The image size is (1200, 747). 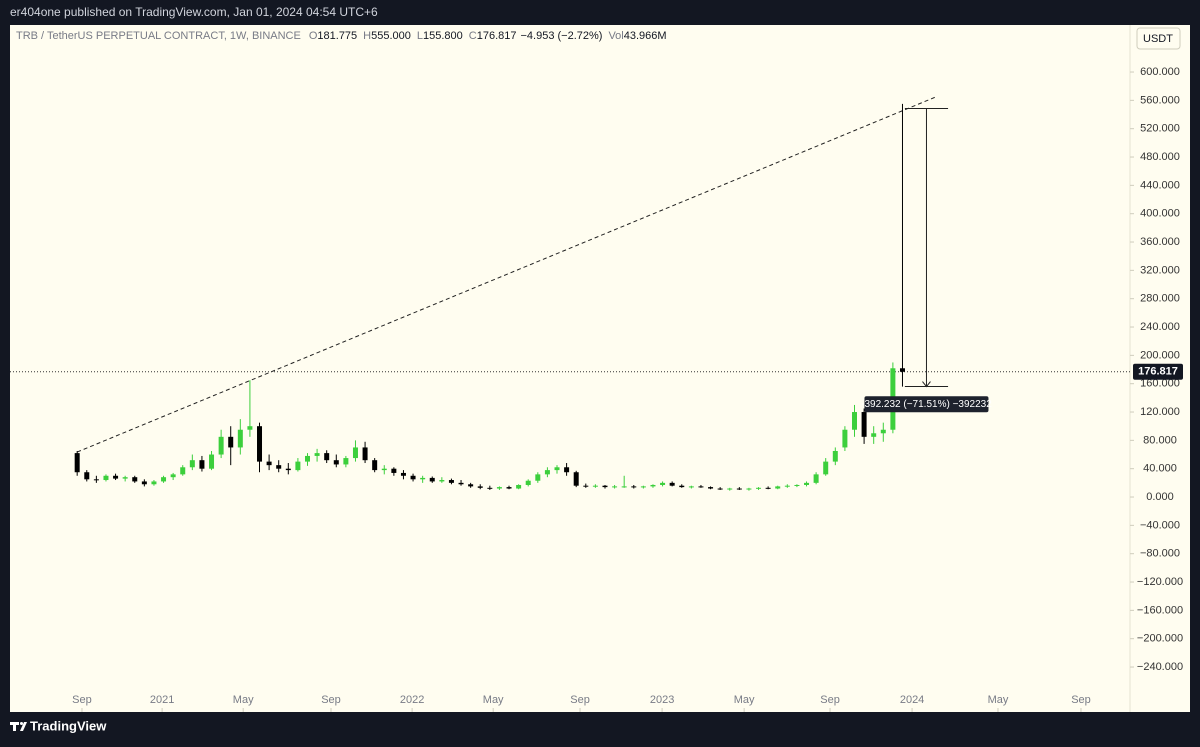 What do you see at coordinates (1160, 100) in the screenshot?
I see `y-tick-label: 560.000` at bounding box center [1160, 100].